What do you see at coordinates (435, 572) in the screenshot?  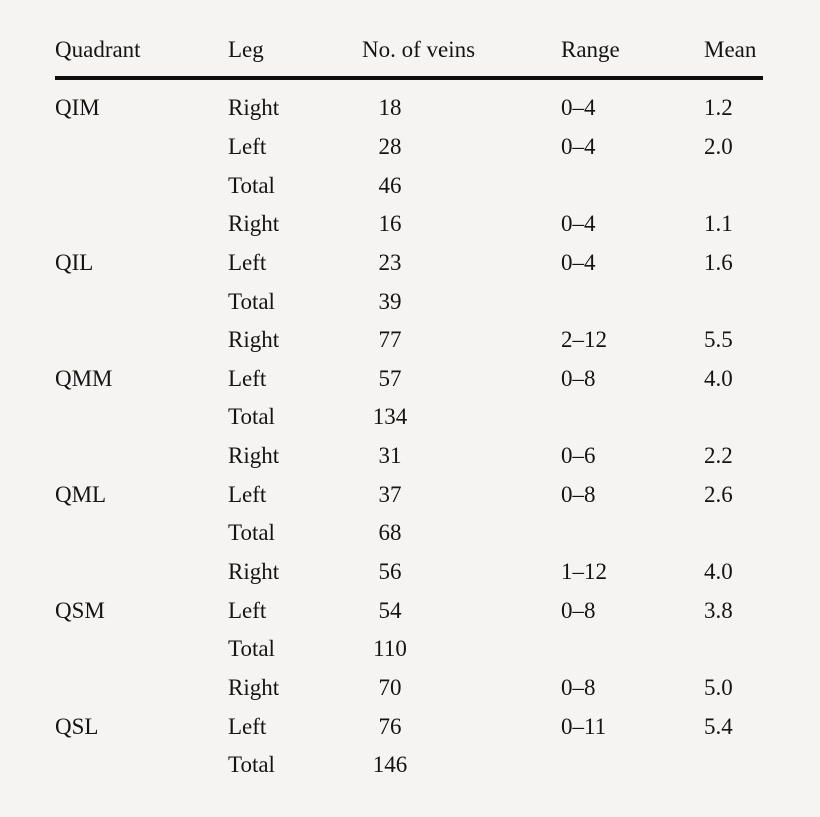 I see `table-row: Right 56 1–12 4.0` at bounding box center [435, 572].